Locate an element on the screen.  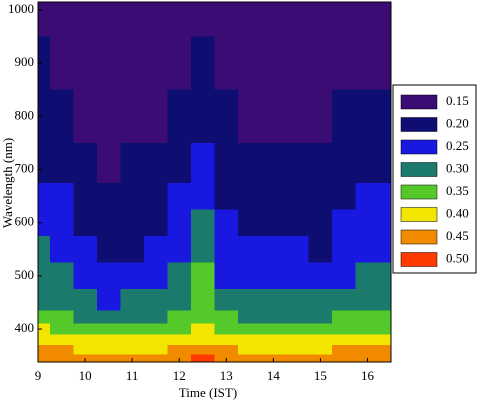
x-tick-label: 14 is located at coordinates (274, 375).